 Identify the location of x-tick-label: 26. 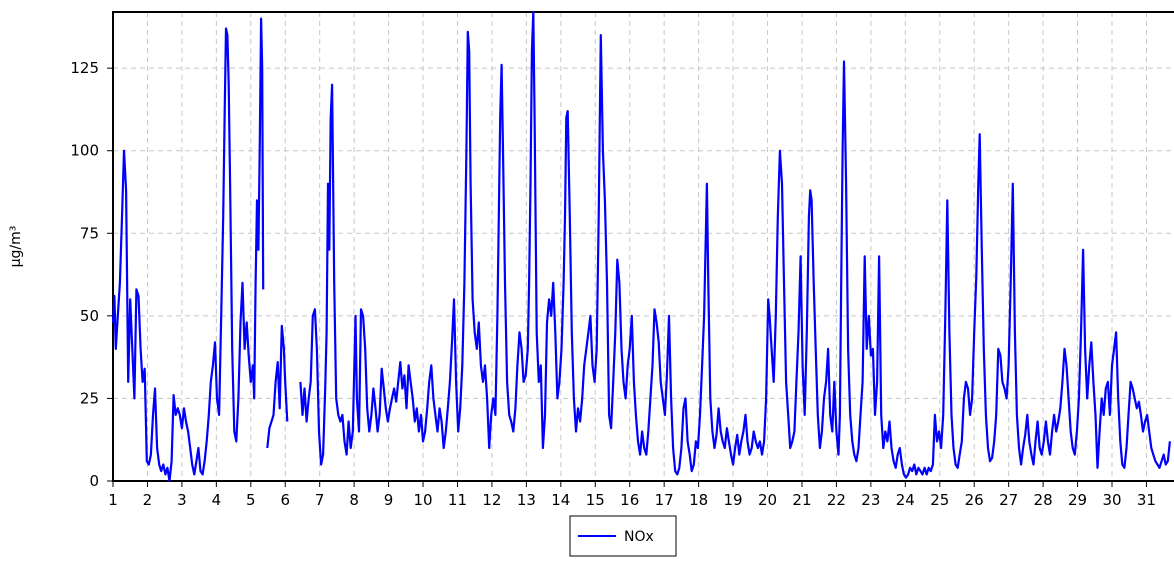
(974, 500).